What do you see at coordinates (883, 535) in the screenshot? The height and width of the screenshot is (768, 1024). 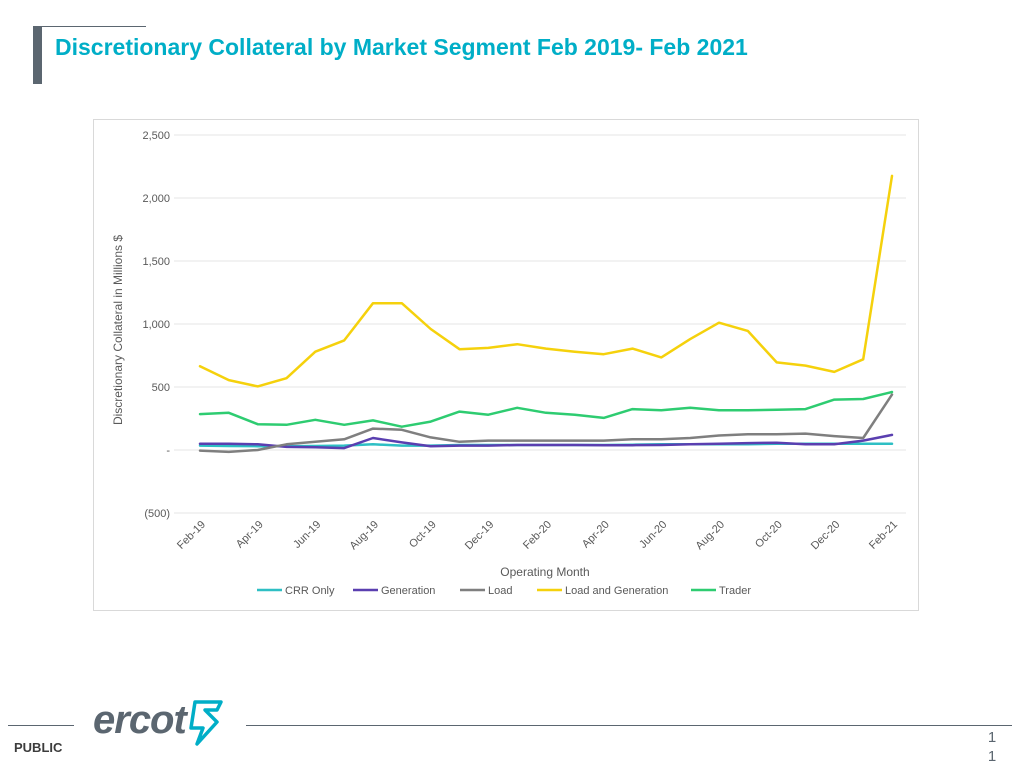 I see `x-tick-label: Feb-21` at bounding box center [883, 535].